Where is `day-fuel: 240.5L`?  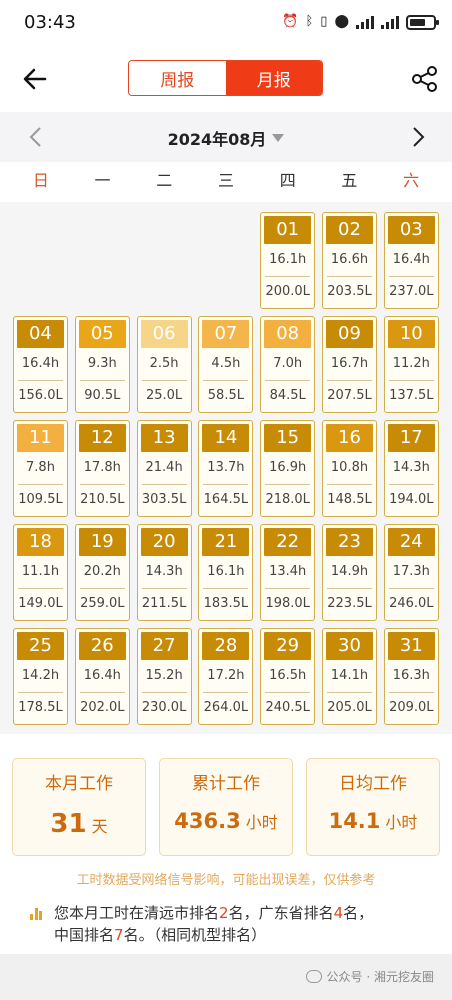 day-fuel: 240.5L is located at coordinates (287, 707).